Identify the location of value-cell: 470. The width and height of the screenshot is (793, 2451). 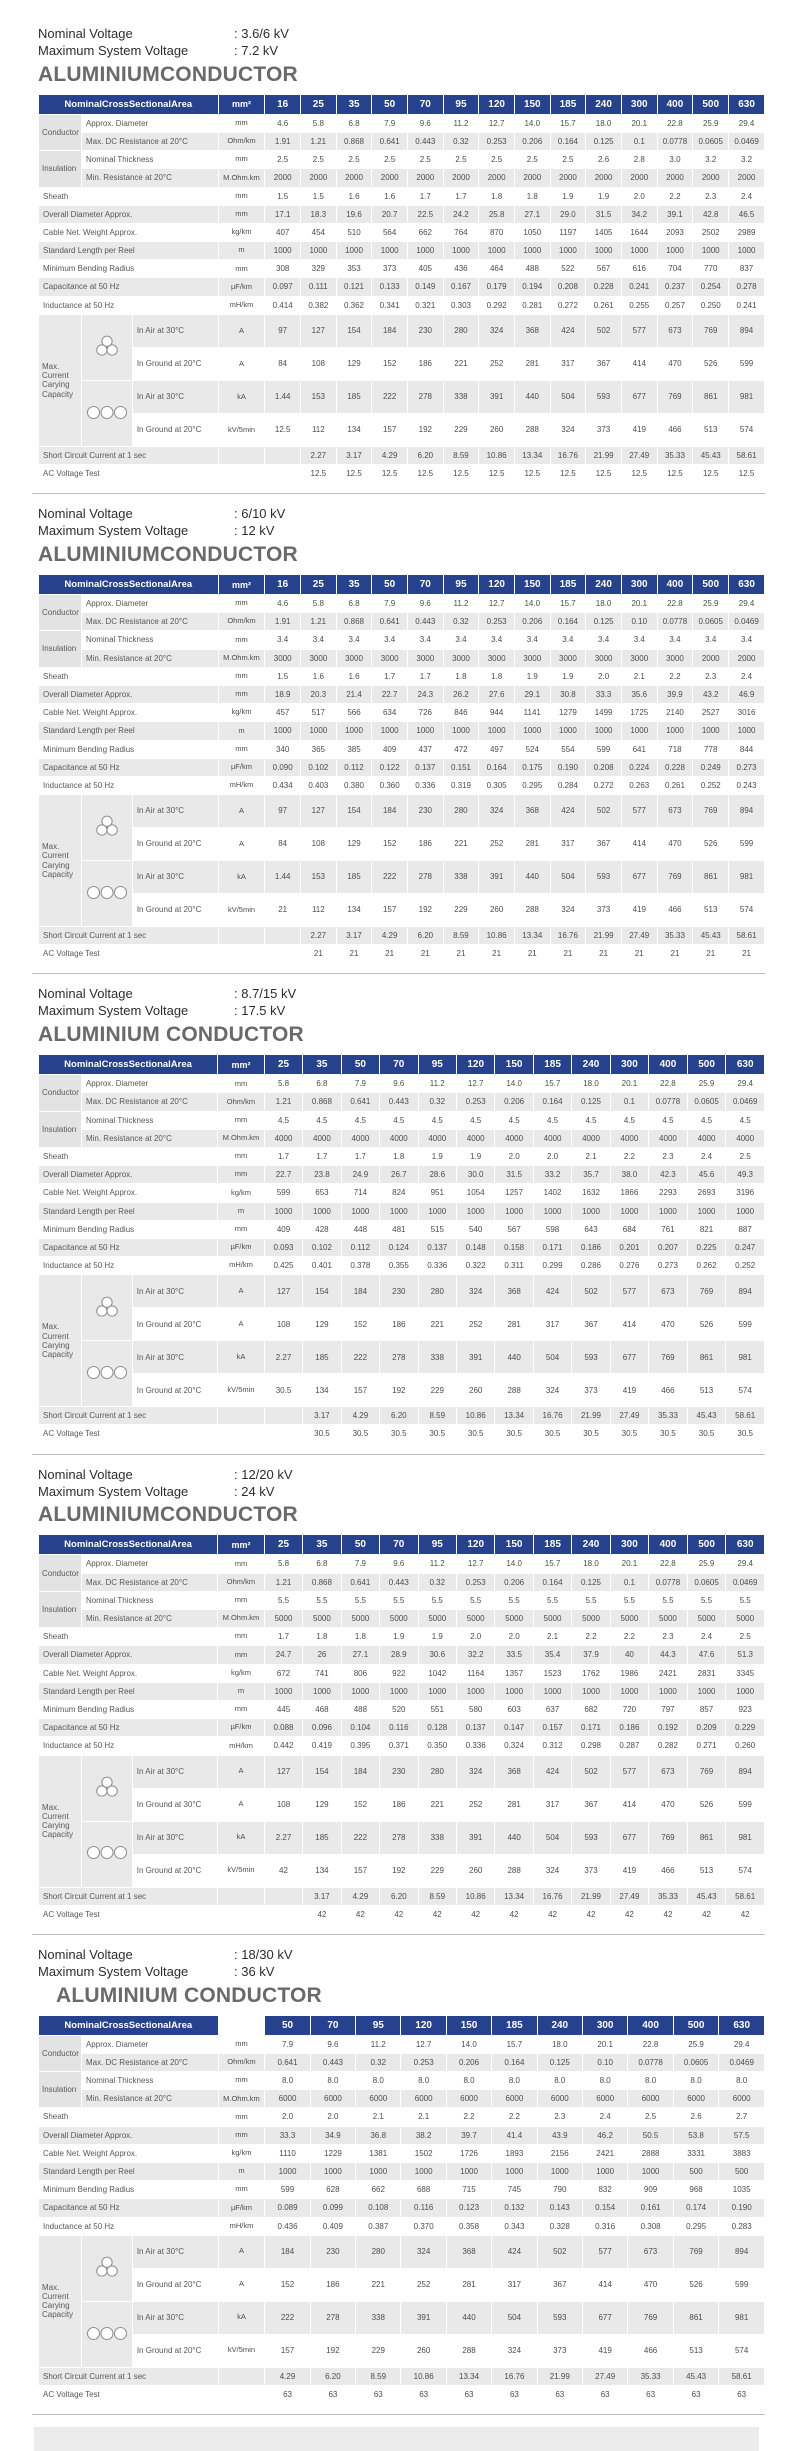
(675, 363).